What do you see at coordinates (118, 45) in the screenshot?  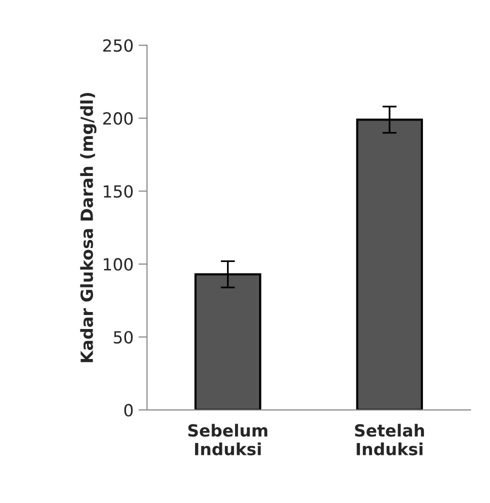 I see `y-tick-label: 250` at bounding box center [118, 45].